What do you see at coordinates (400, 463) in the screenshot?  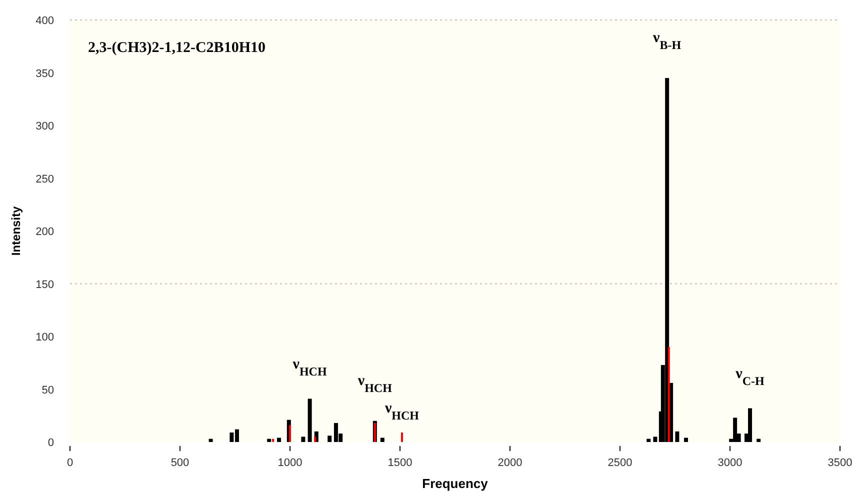 I see `x-tick-label: 1500` at bounding box center [400, 463].